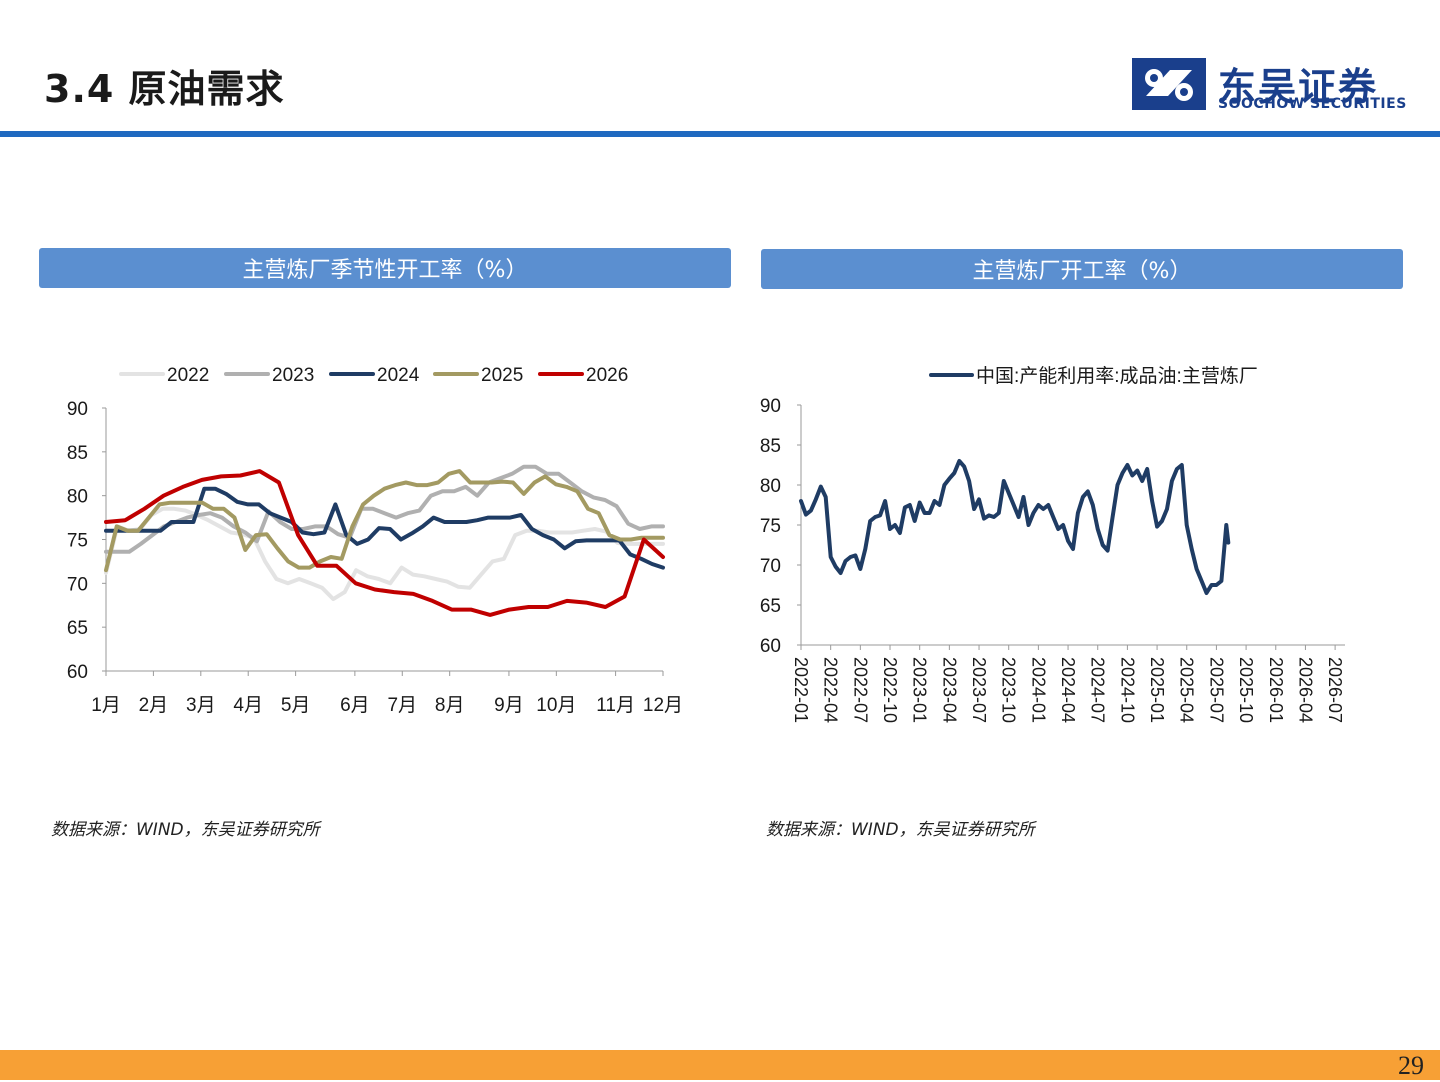 The image size is (1440, 1082). Describe the element at coordinates (355, 705) in the screenshot. I see `x-tick-label: 6月` at that location.